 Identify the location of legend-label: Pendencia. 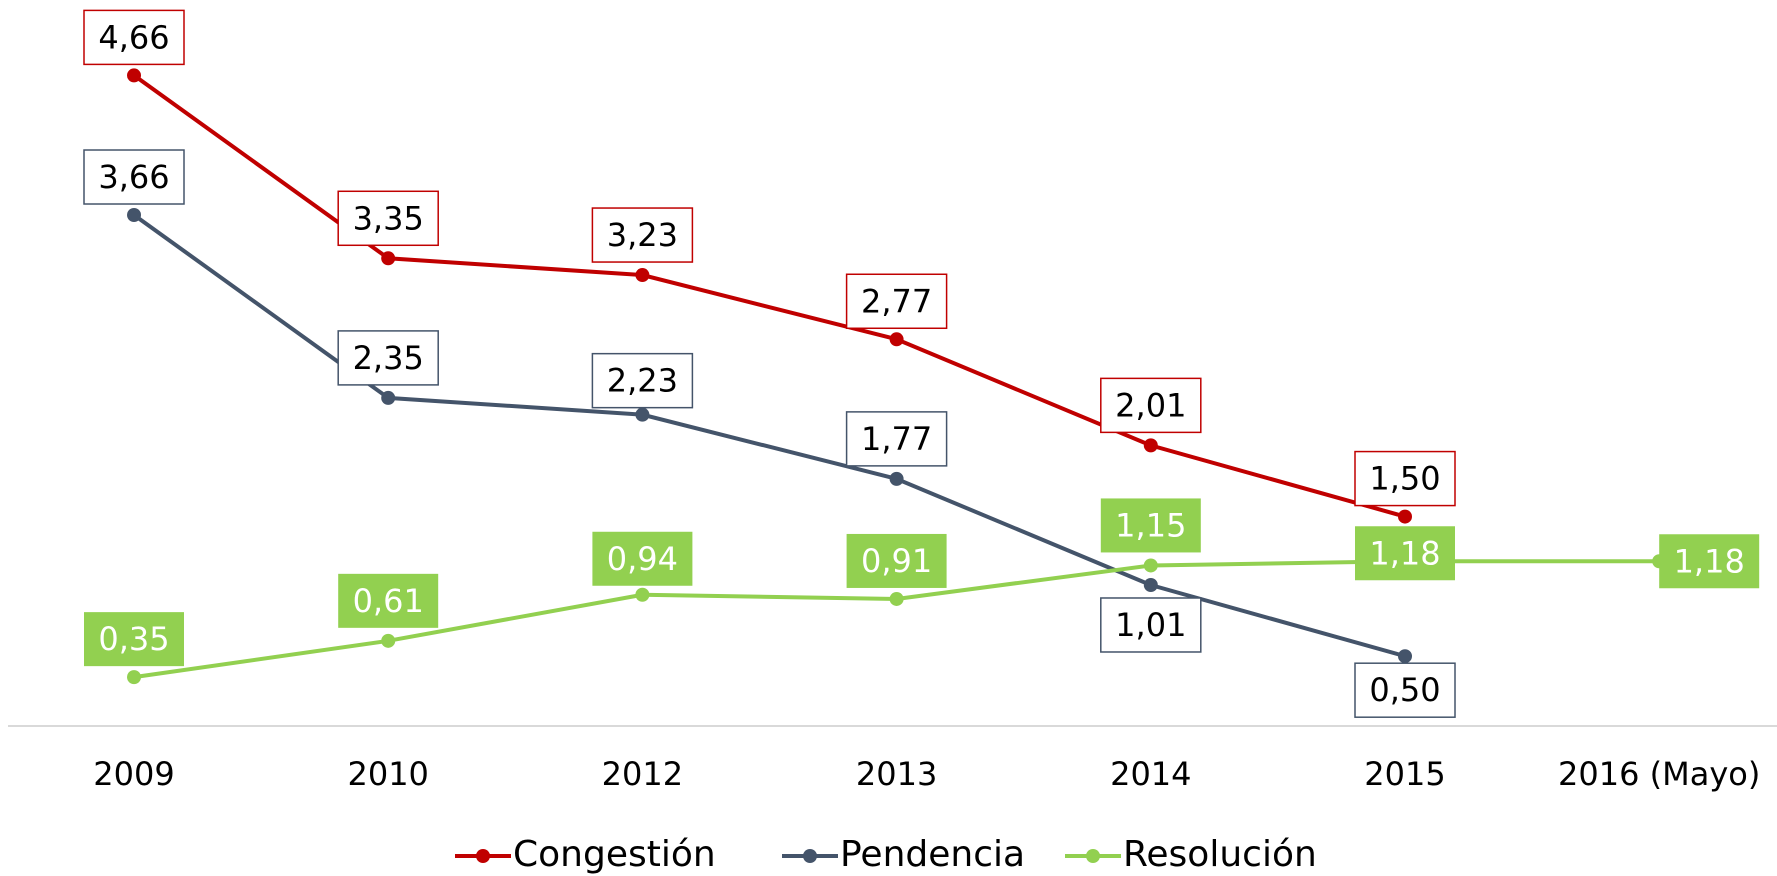
(932, 854).